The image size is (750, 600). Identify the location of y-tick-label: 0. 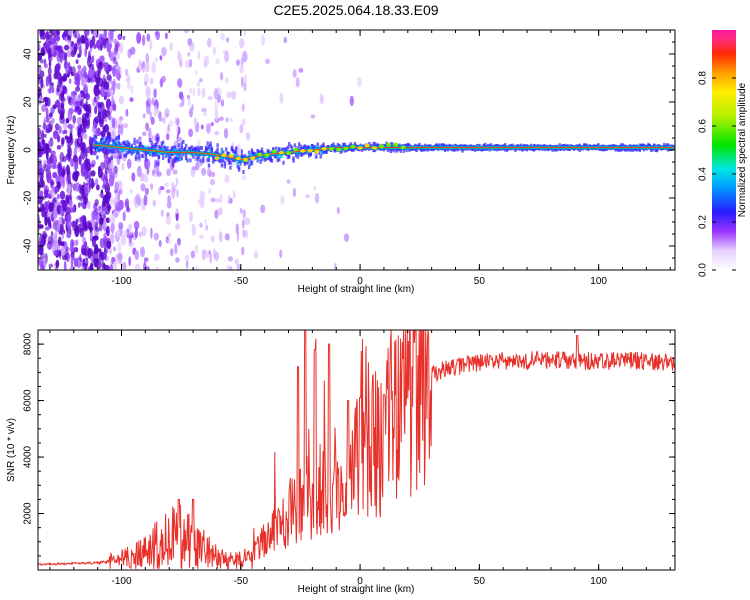
(28, 150).